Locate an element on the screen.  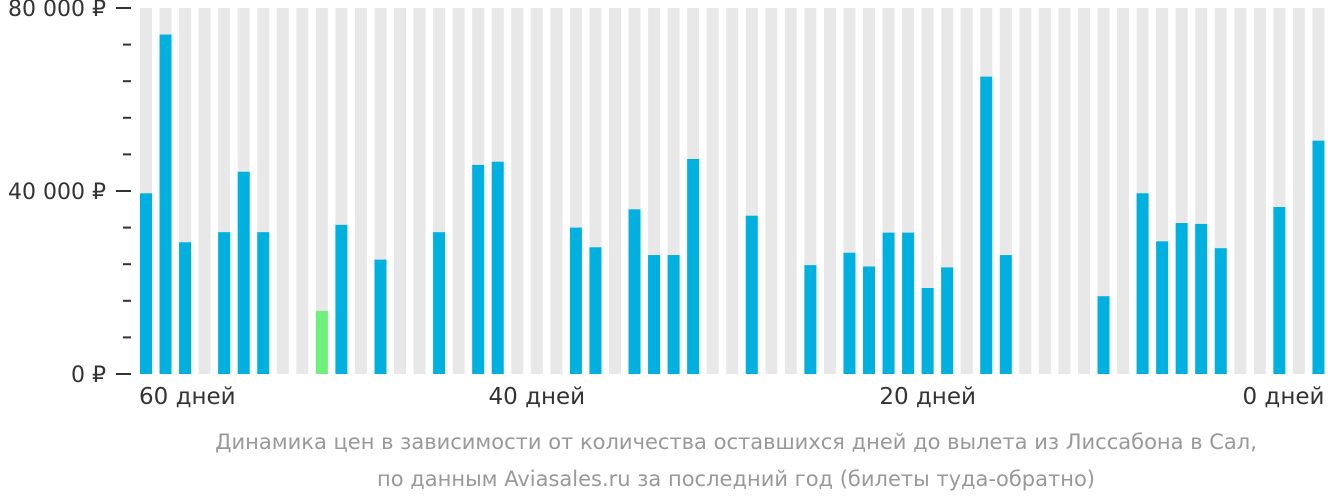
x-axis-labels: 60 дней 40 дней 20 дней 0 дней is located at coordinates (731, 397).